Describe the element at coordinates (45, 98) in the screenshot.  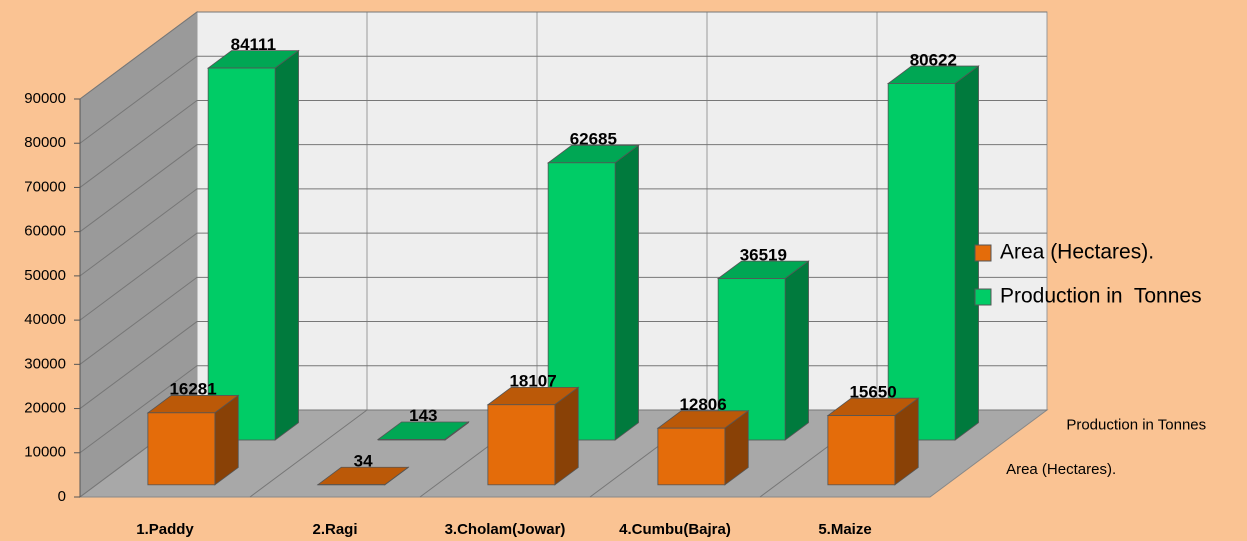
I see `y-tick-label: 90000` at that location.